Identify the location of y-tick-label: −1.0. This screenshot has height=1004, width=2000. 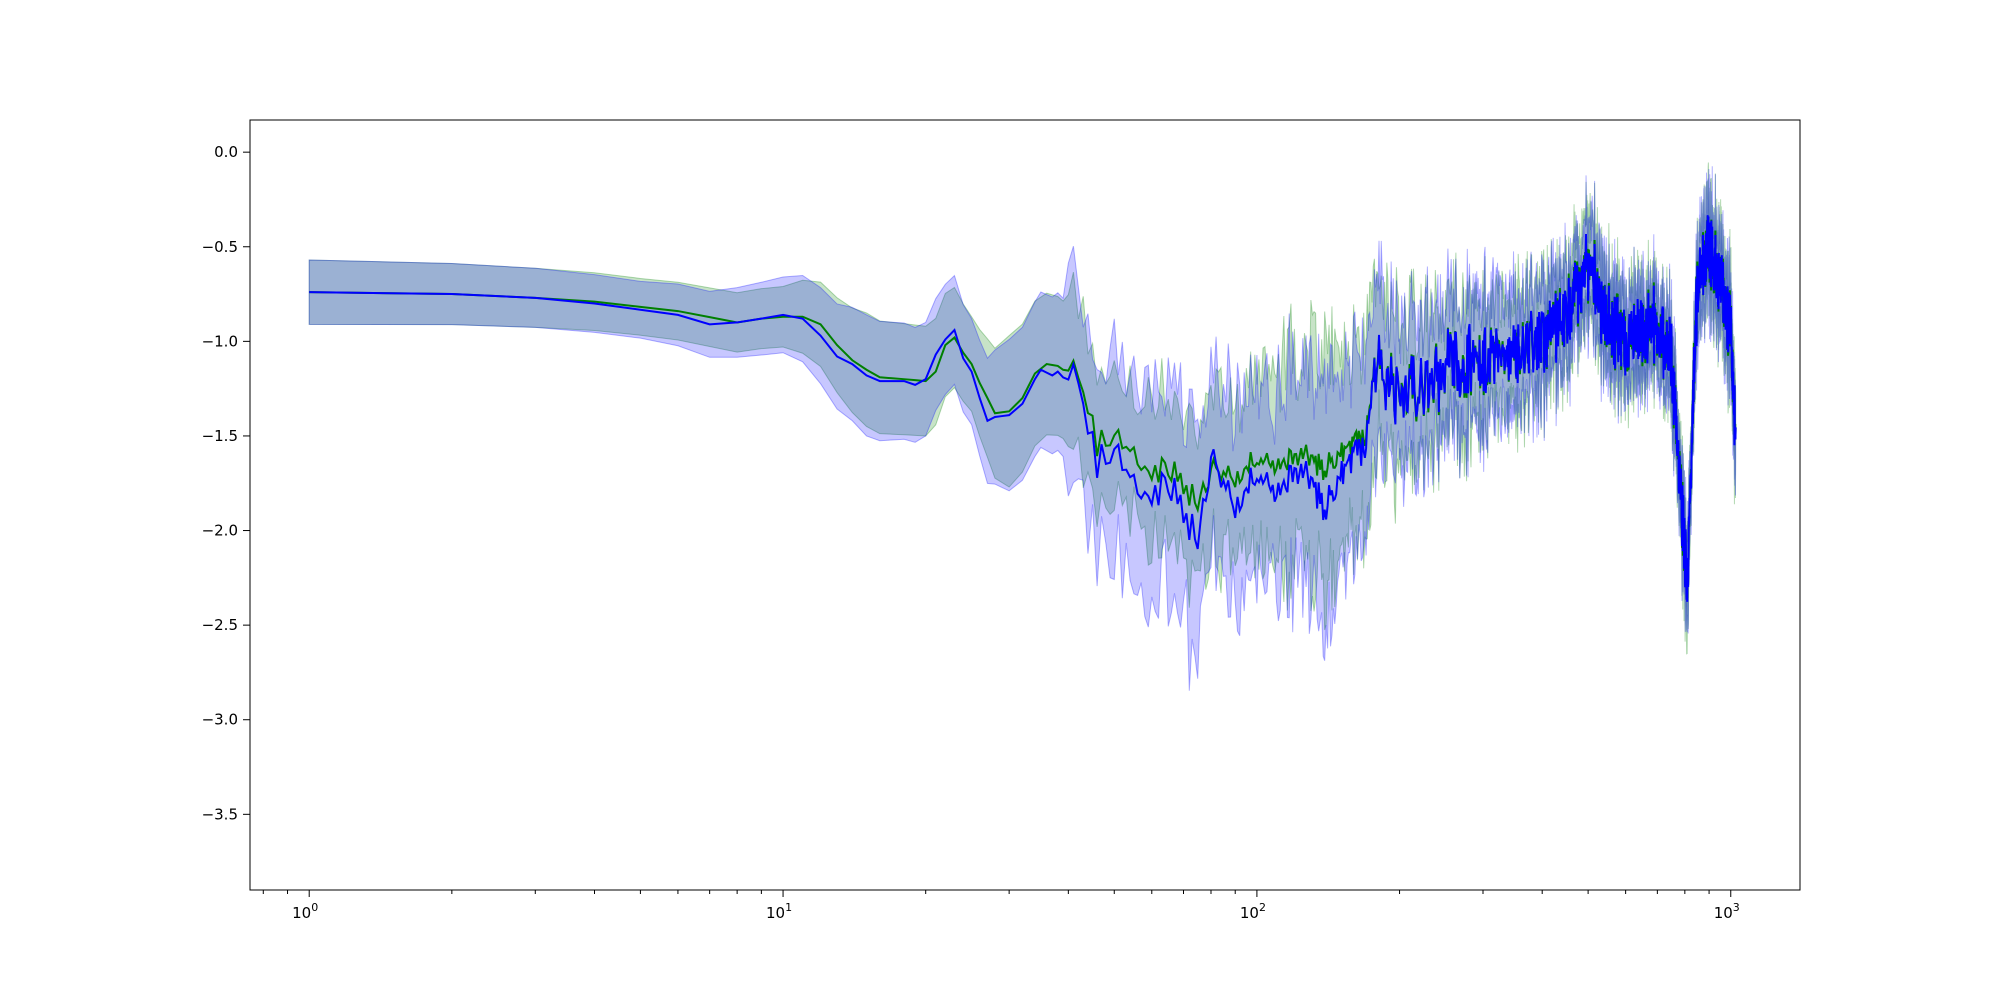
(220, 341).